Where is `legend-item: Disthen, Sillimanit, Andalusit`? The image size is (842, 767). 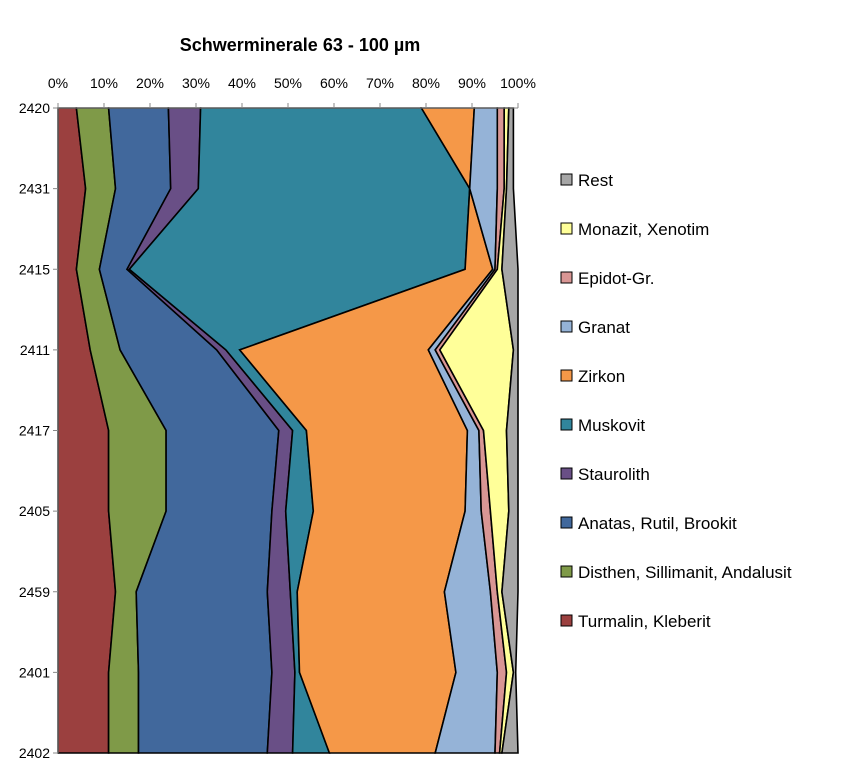 legend-item: Disthen, Sillimanit, Andalusit is located at coordinates (676, 572).